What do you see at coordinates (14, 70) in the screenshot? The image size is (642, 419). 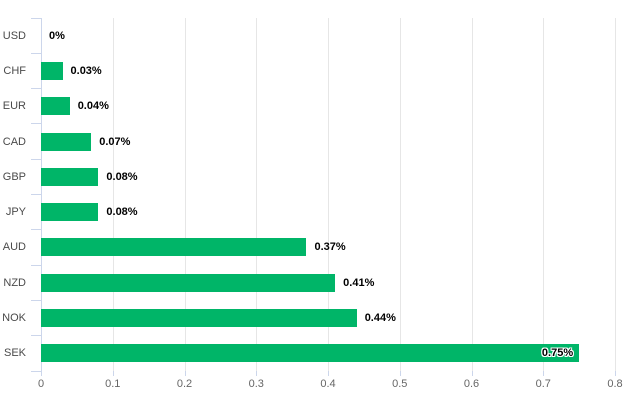 I see `category-label: CHF` at bounding box center [14, 70].